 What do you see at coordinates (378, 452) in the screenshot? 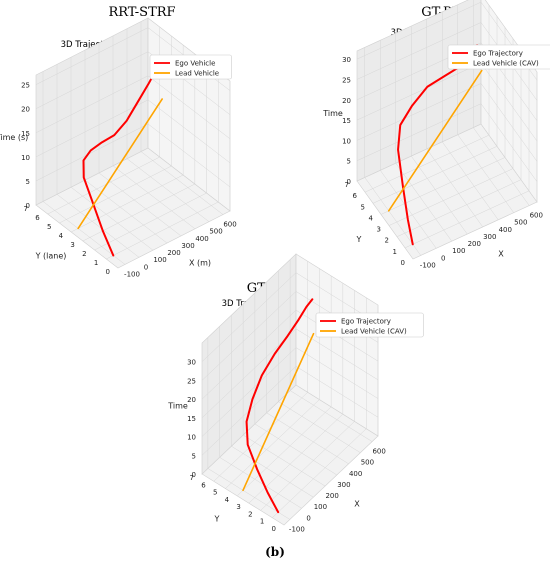
I see `x-tick-label: 600` at bounding box center [378, 452].